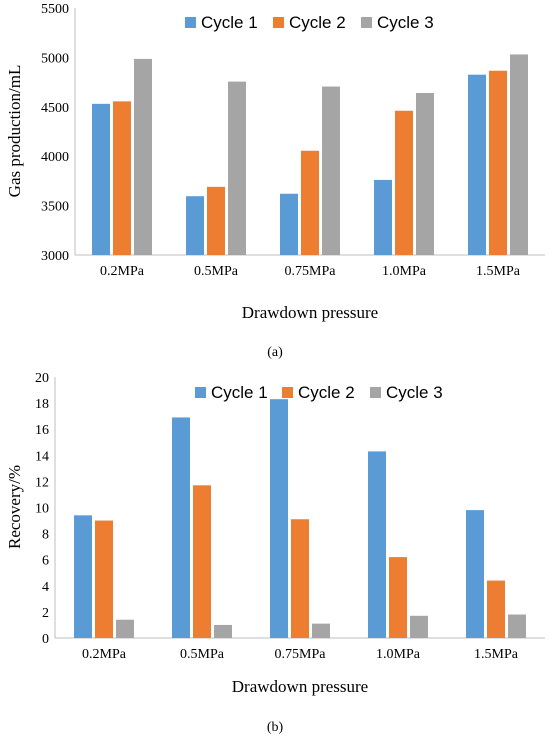 The image size is (550, 740). Describe the element at coordinates (42, 456) in the screenshot. I see `y-tick-label: 14` at that location.